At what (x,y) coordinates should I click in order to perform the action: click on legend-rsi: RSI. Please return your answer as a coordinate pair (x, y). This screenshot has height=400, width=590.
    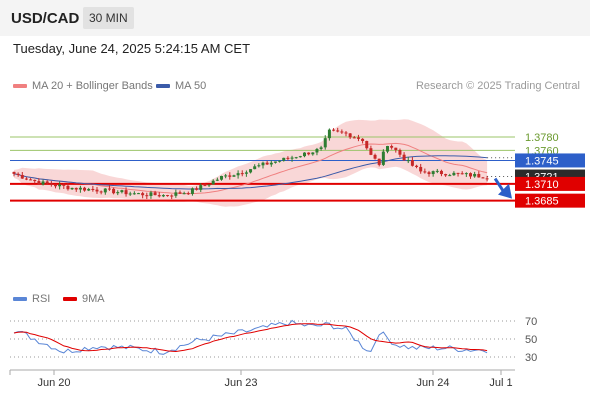
    Looking at the image, I should click on (31, 299).